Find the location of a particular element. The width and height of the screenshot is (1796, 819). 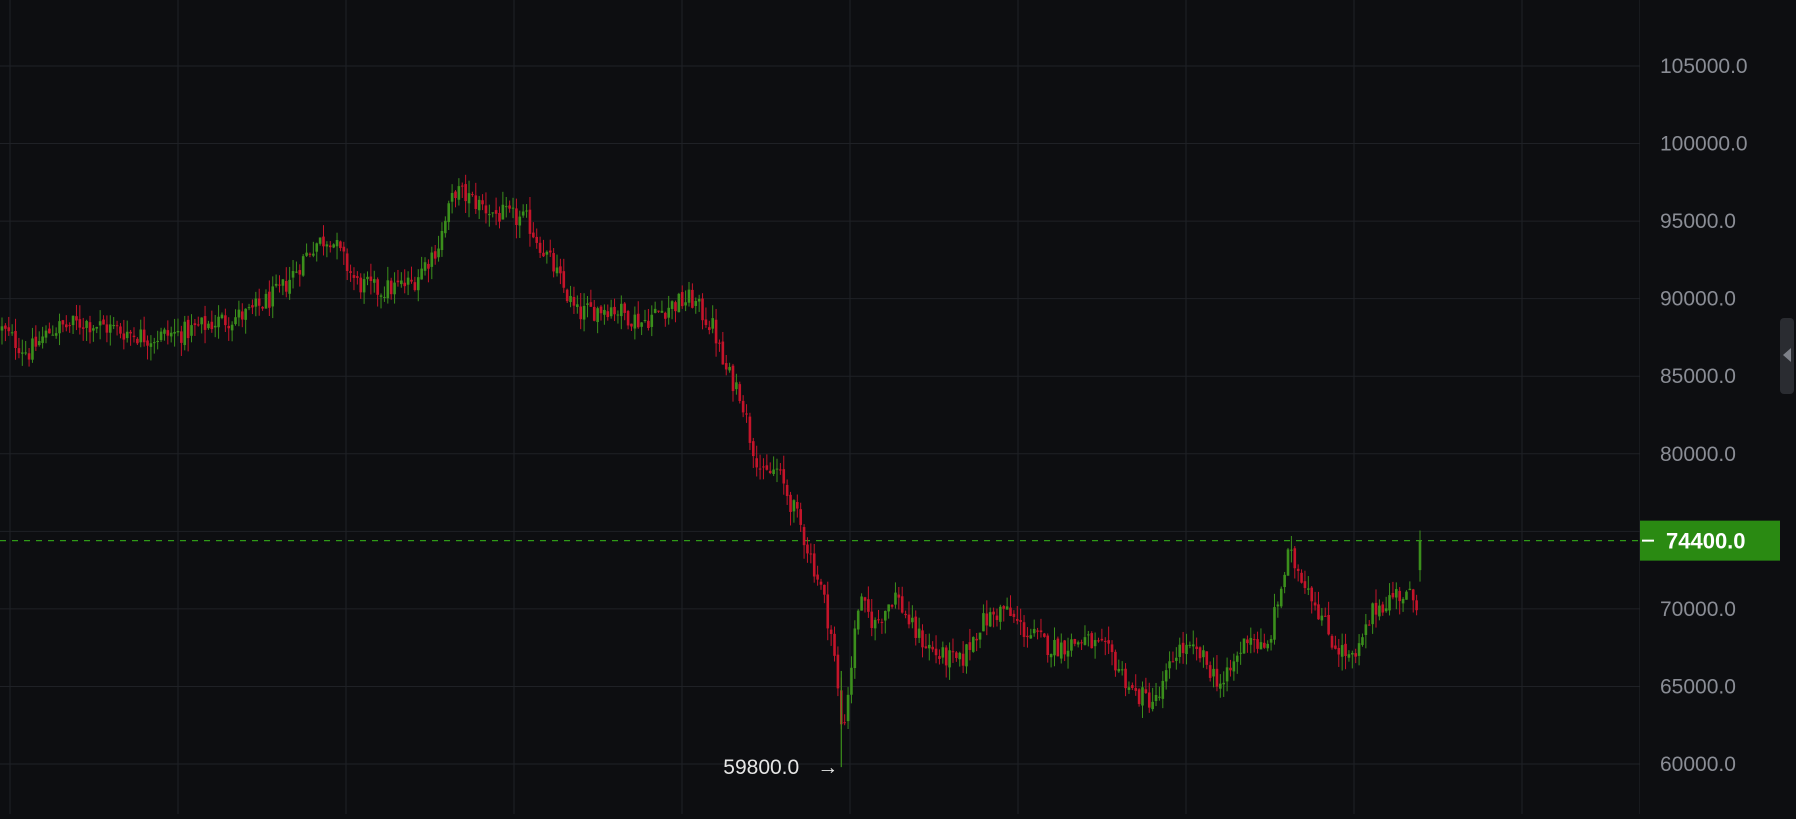

last-price-label: 74400.0 is located at coordinates (1706, 541).